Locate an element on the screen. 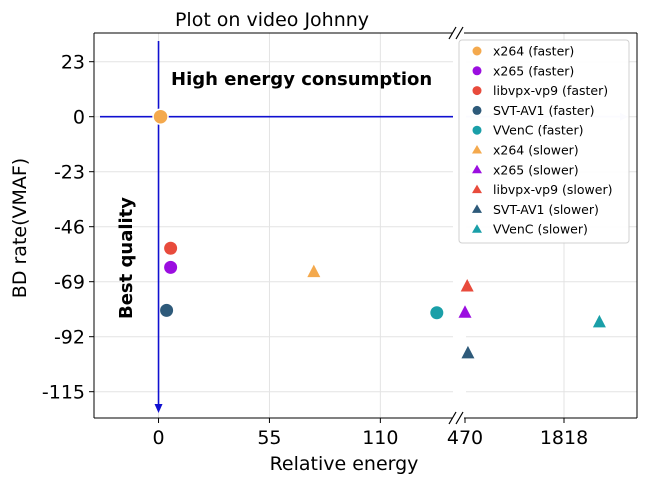  y-tick-label: 0 is located at coordinates (79, 118).